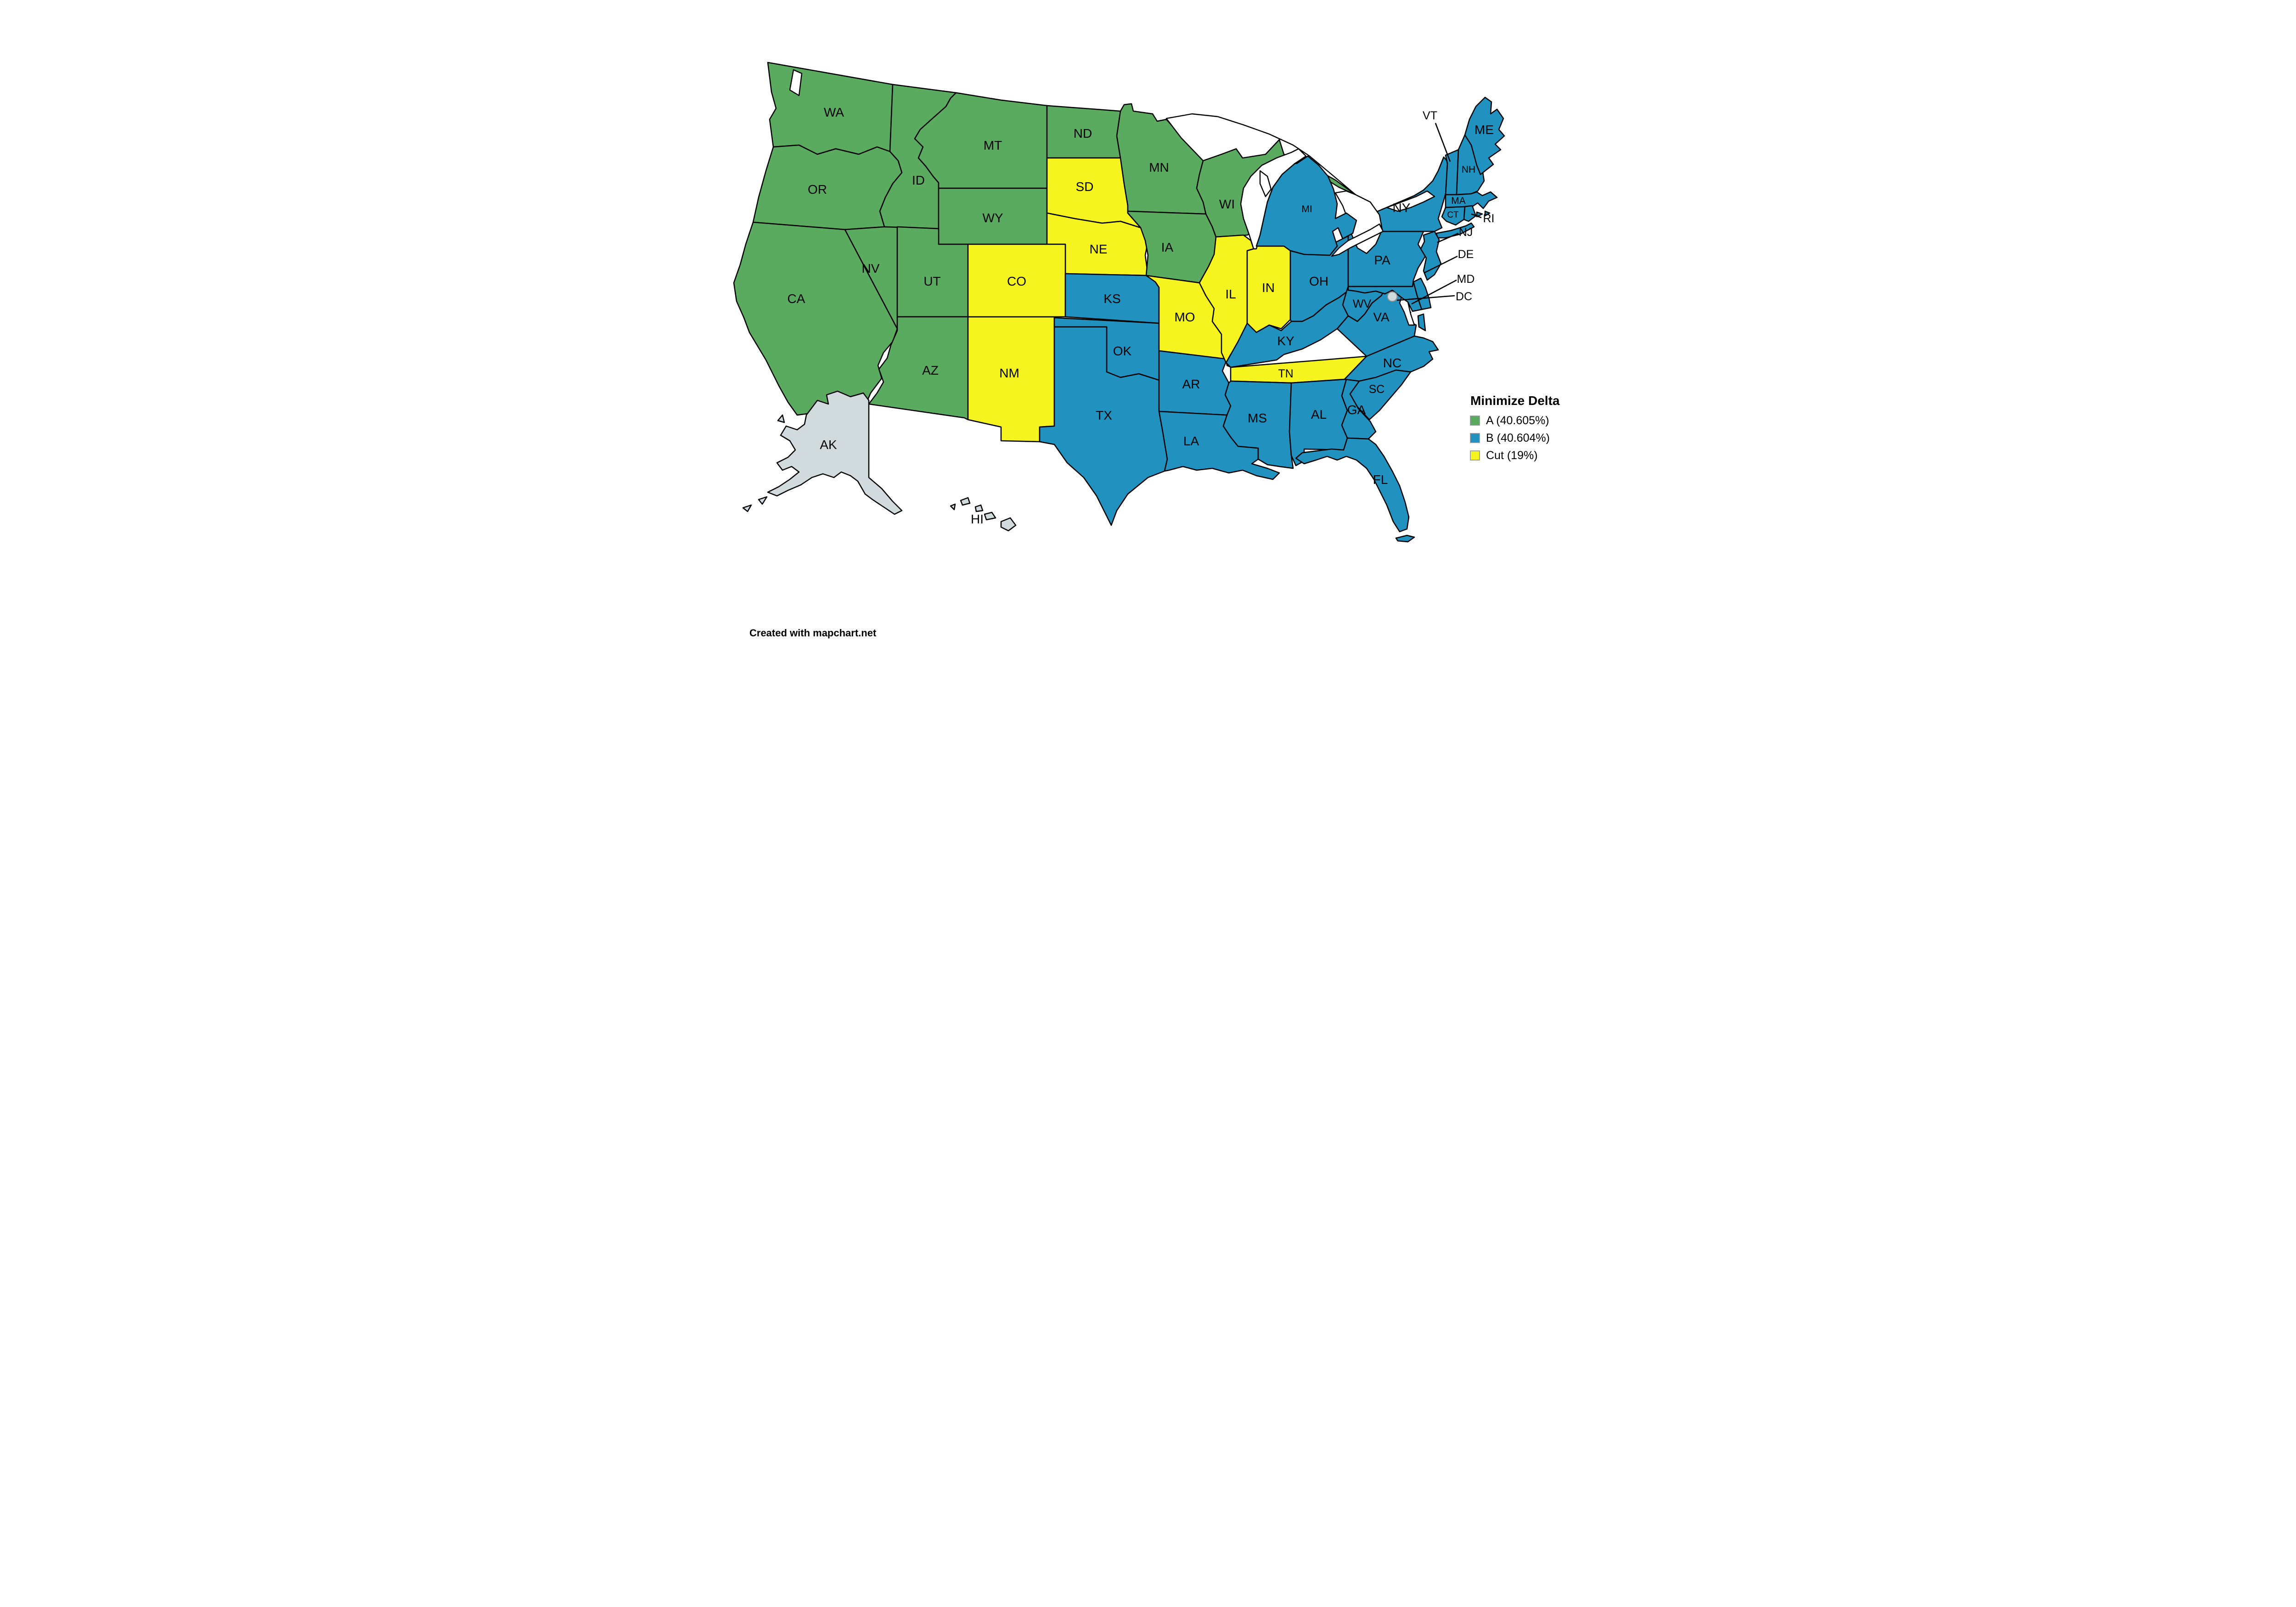 This screenshot has width=2296, height=1607. What do you see at coordinates (1453, 215) in the screenshot?
I see `state-label-ct: CT` at bounding box center [1453, 215].